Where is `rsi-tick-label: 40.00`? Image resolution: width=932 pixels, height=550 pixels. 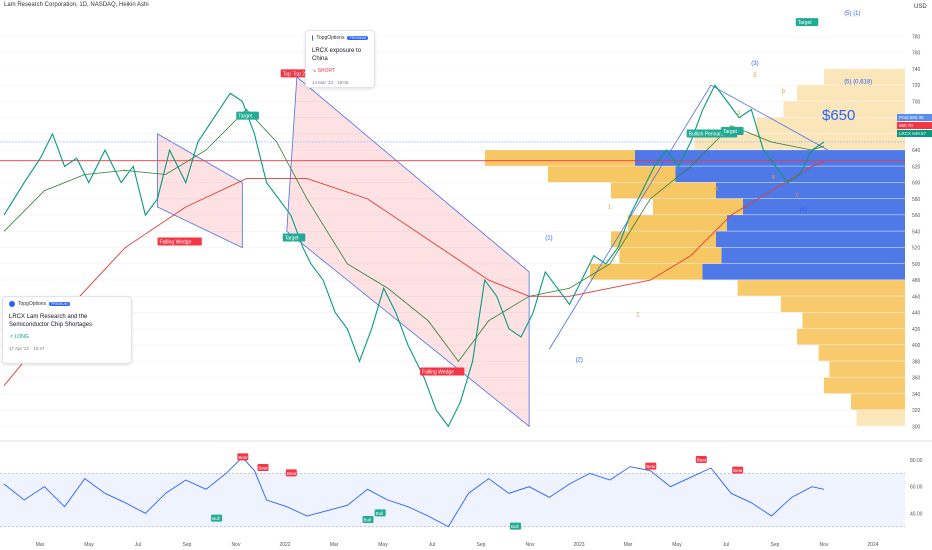
rsi-tick-label: 40.00 is located at coordinates (916, 514).